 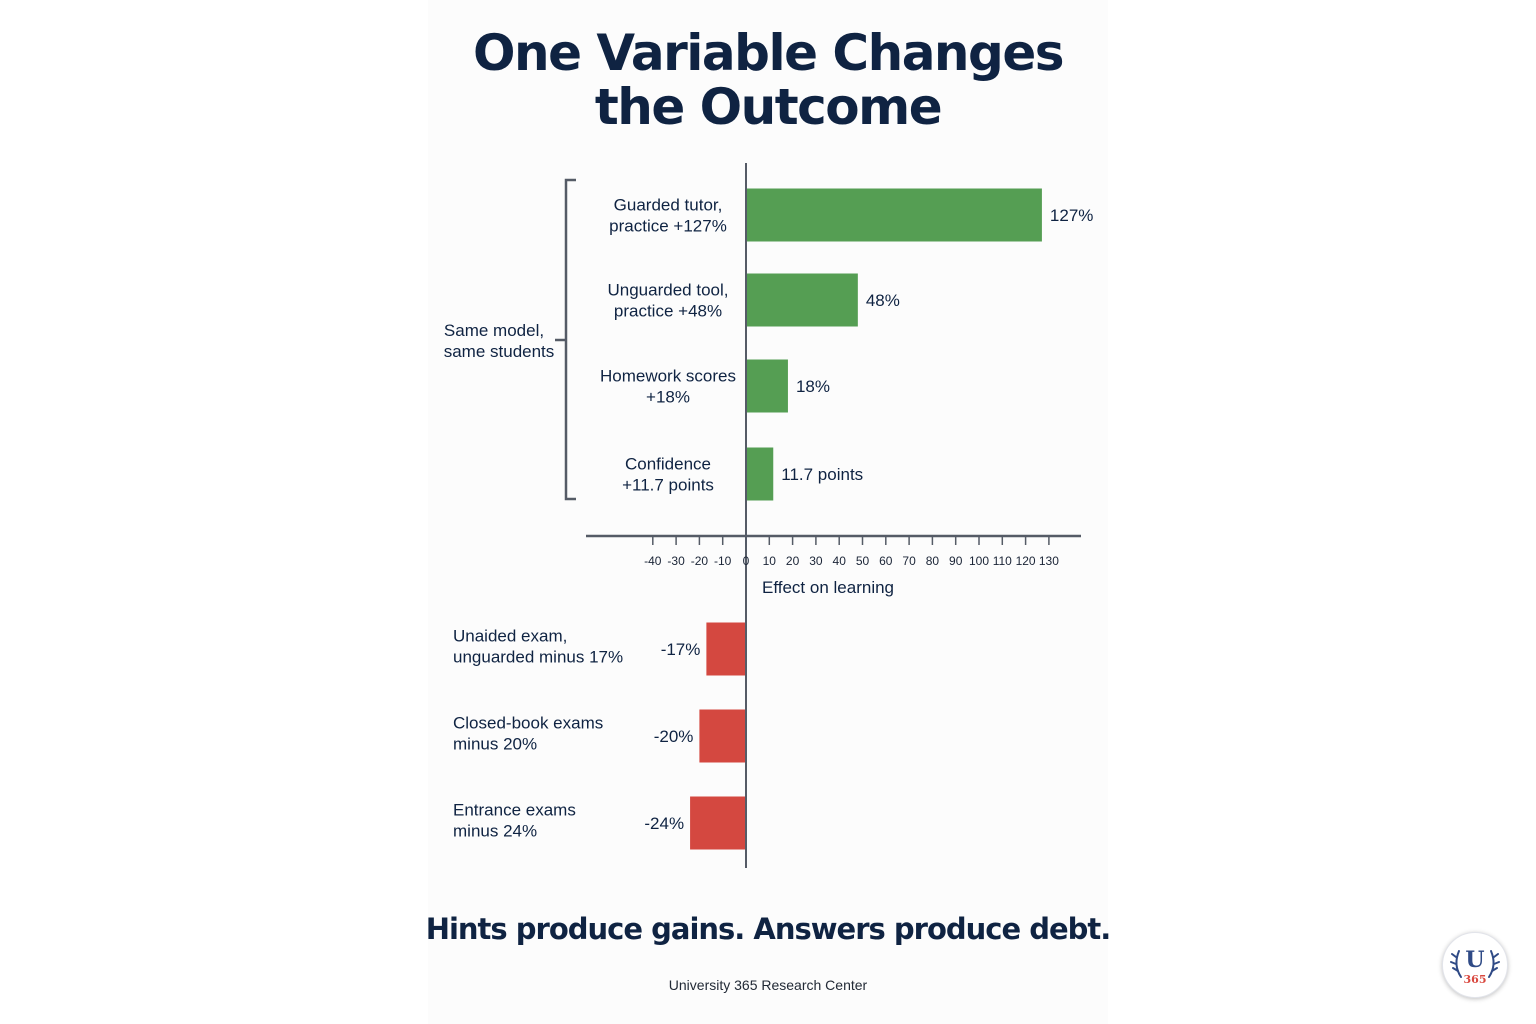 I want to click on gain-value-label: 127%, so click(x=1071, y=215).